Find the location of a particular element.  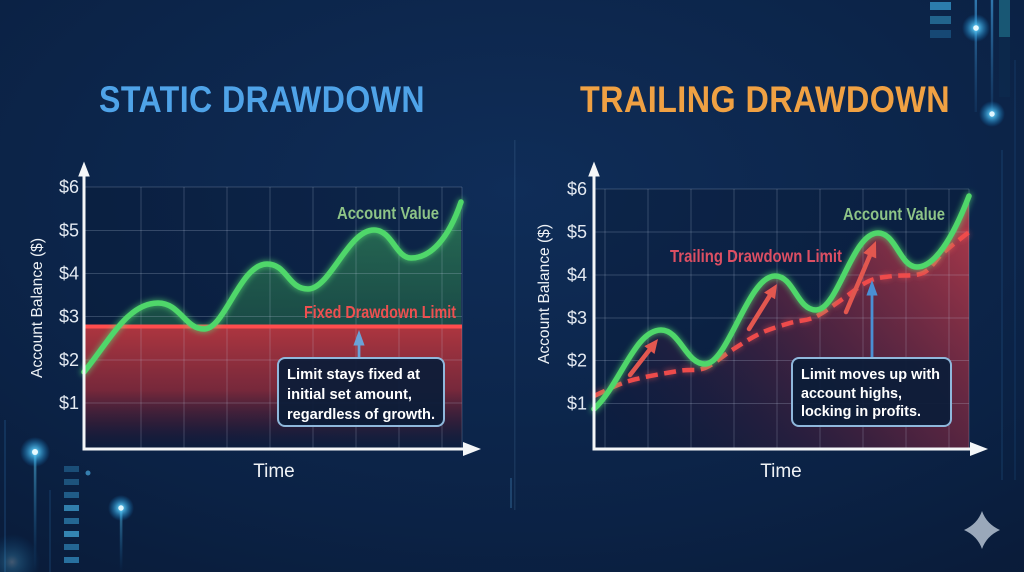

svg-text: STATIC DRAWDOWN is located at coordinates (262, 99).